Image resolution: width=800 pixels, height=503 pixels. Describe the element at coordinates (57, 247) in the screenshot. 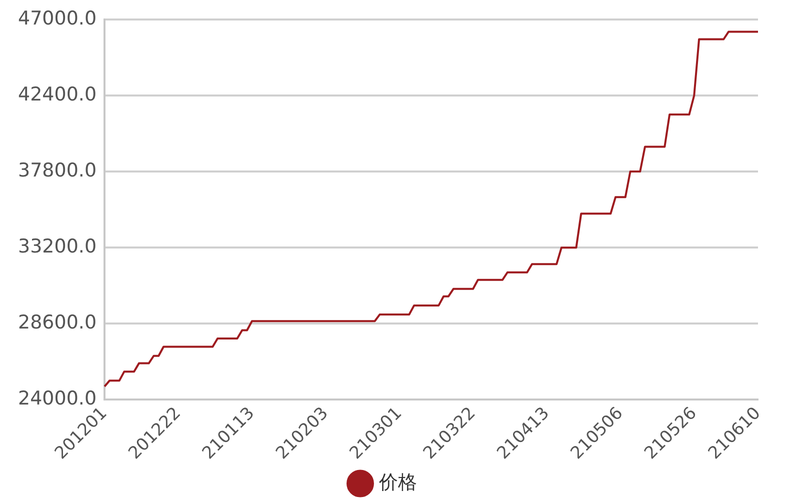

I see `y-tick-label: 33200.0` at that location.